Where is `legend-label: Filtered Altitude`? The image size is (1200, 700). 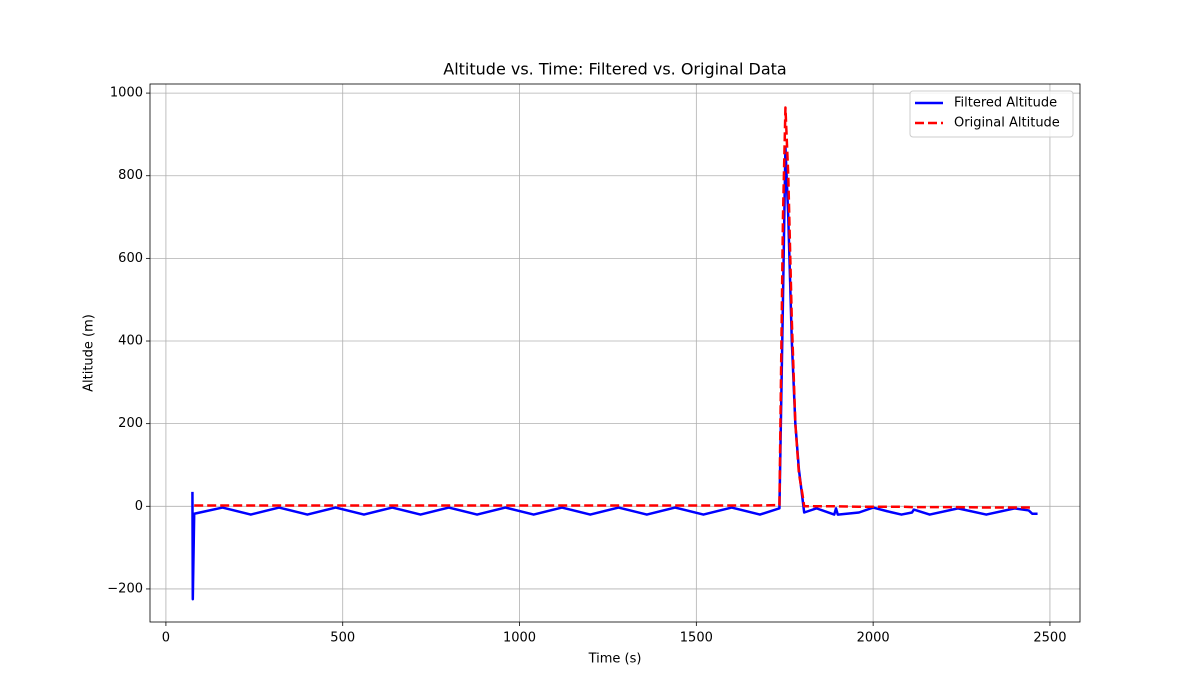 legend-label: Filtered Altitude is located at coordinates (1005, 103).